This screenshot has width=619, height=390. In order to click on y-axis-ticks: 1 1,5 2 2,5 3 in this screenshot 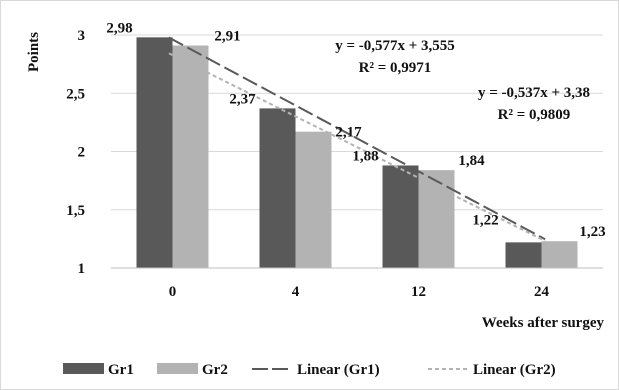, I will do `click(75, 152)`.